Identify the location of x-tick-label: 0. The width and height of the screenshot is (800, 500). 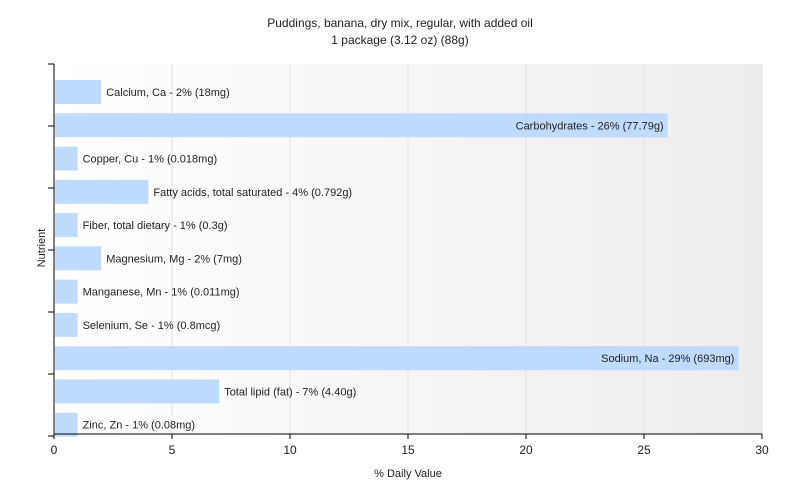
(54, 450).